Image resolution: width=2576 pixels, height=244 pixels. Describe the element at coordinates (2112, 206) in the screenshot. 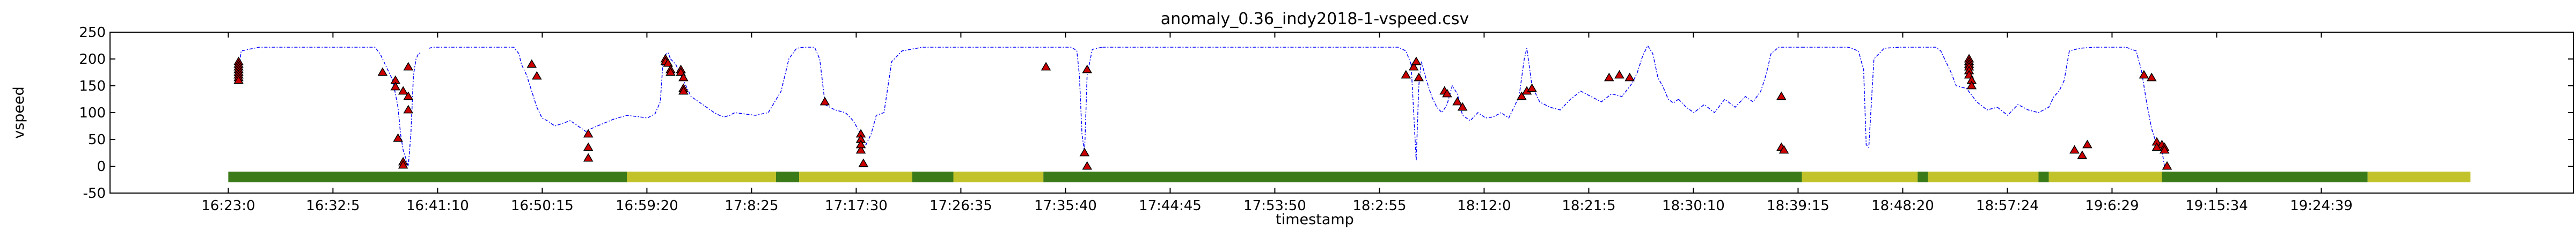

I see `x-tick-label: 19:6:29` at that location.